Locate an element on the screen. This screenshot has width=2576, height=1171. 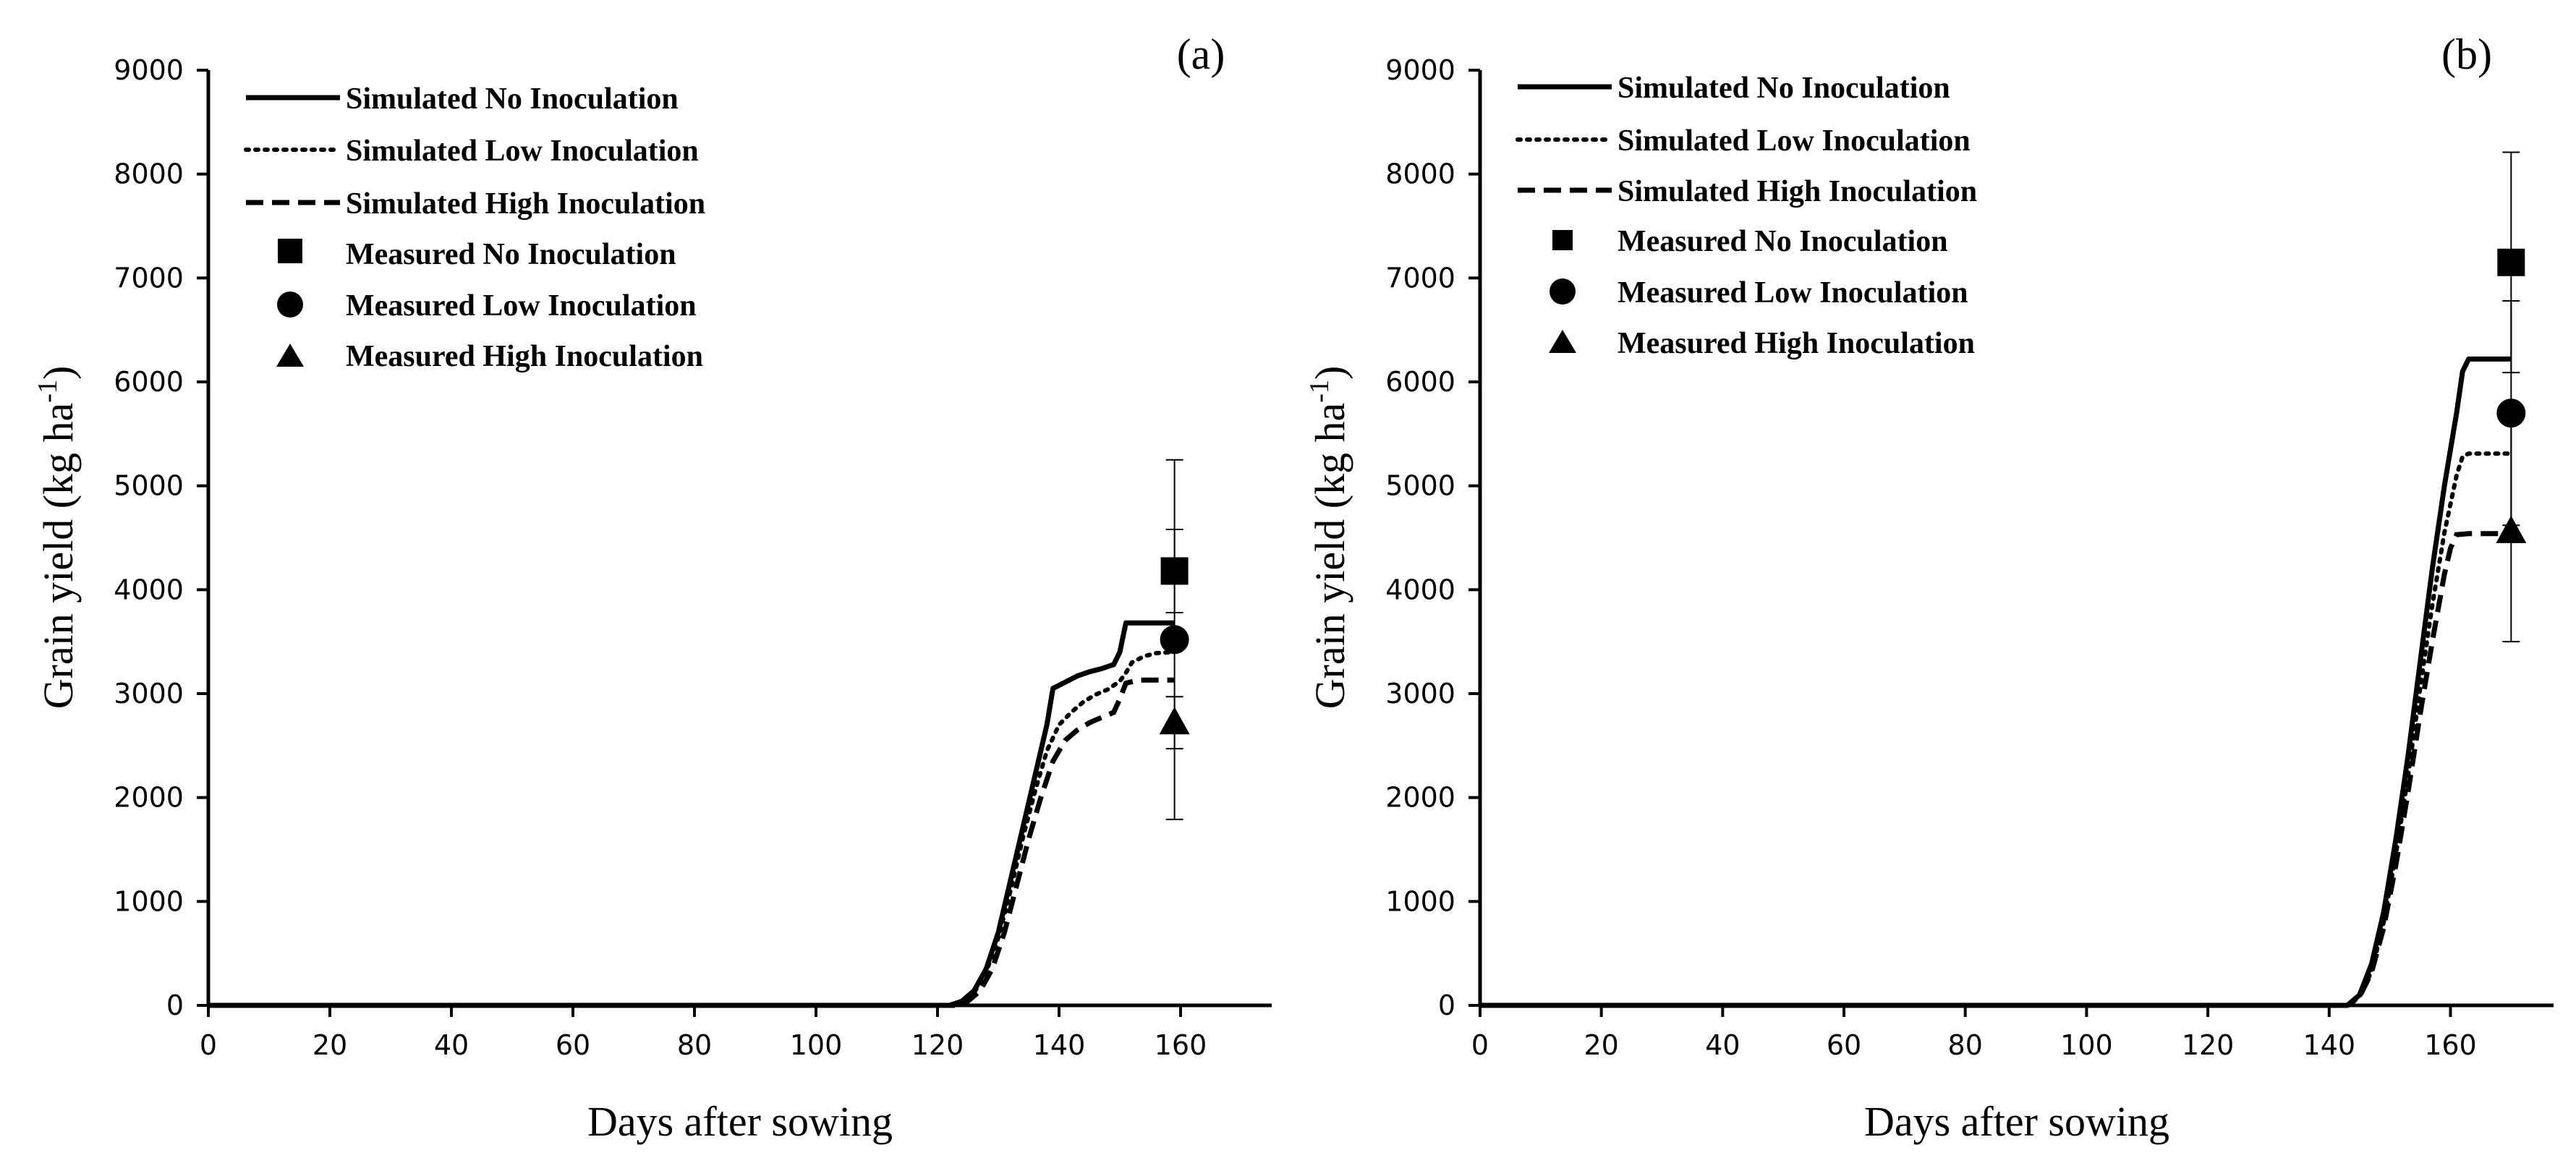
series-line-simulated-low-inoculation is located at coordinates (691, 829).